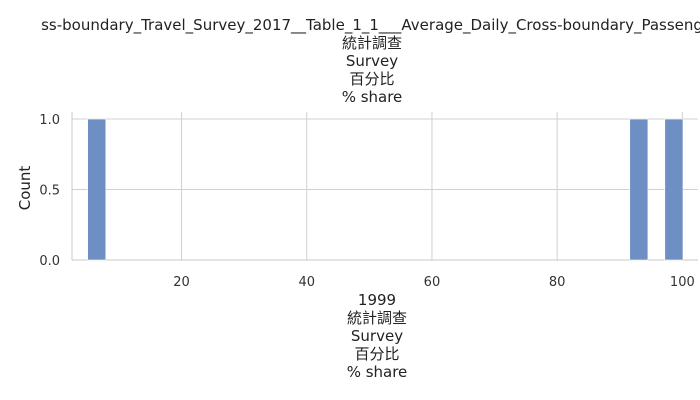  I want to click on y-tick-label: 1.0, so click(49, 120).